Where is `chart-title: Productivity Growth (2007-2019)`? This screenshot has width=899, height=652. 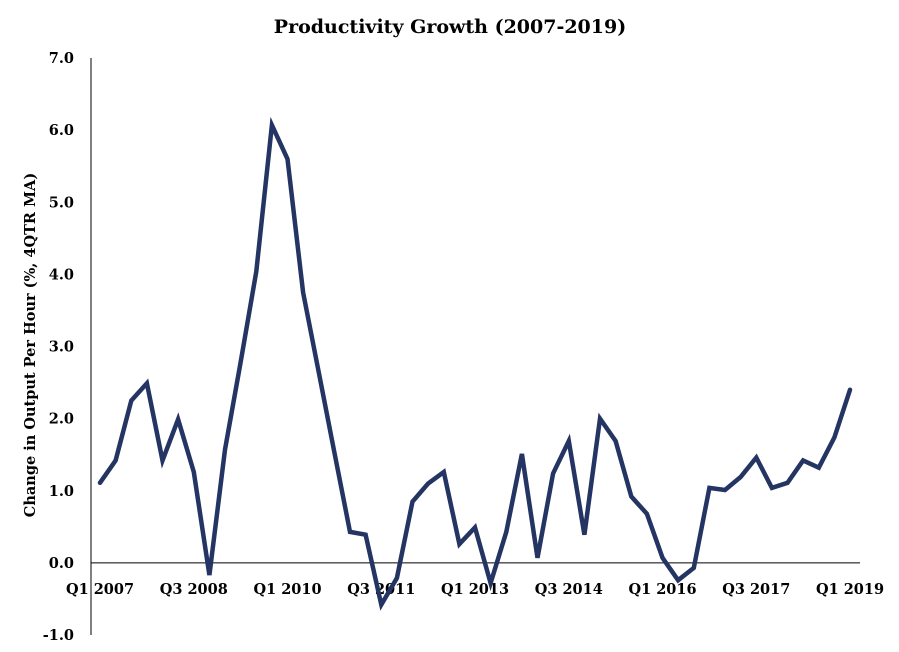
chart-title: Productivity Growth (2007-2019) is located at coordinates (450, 27).